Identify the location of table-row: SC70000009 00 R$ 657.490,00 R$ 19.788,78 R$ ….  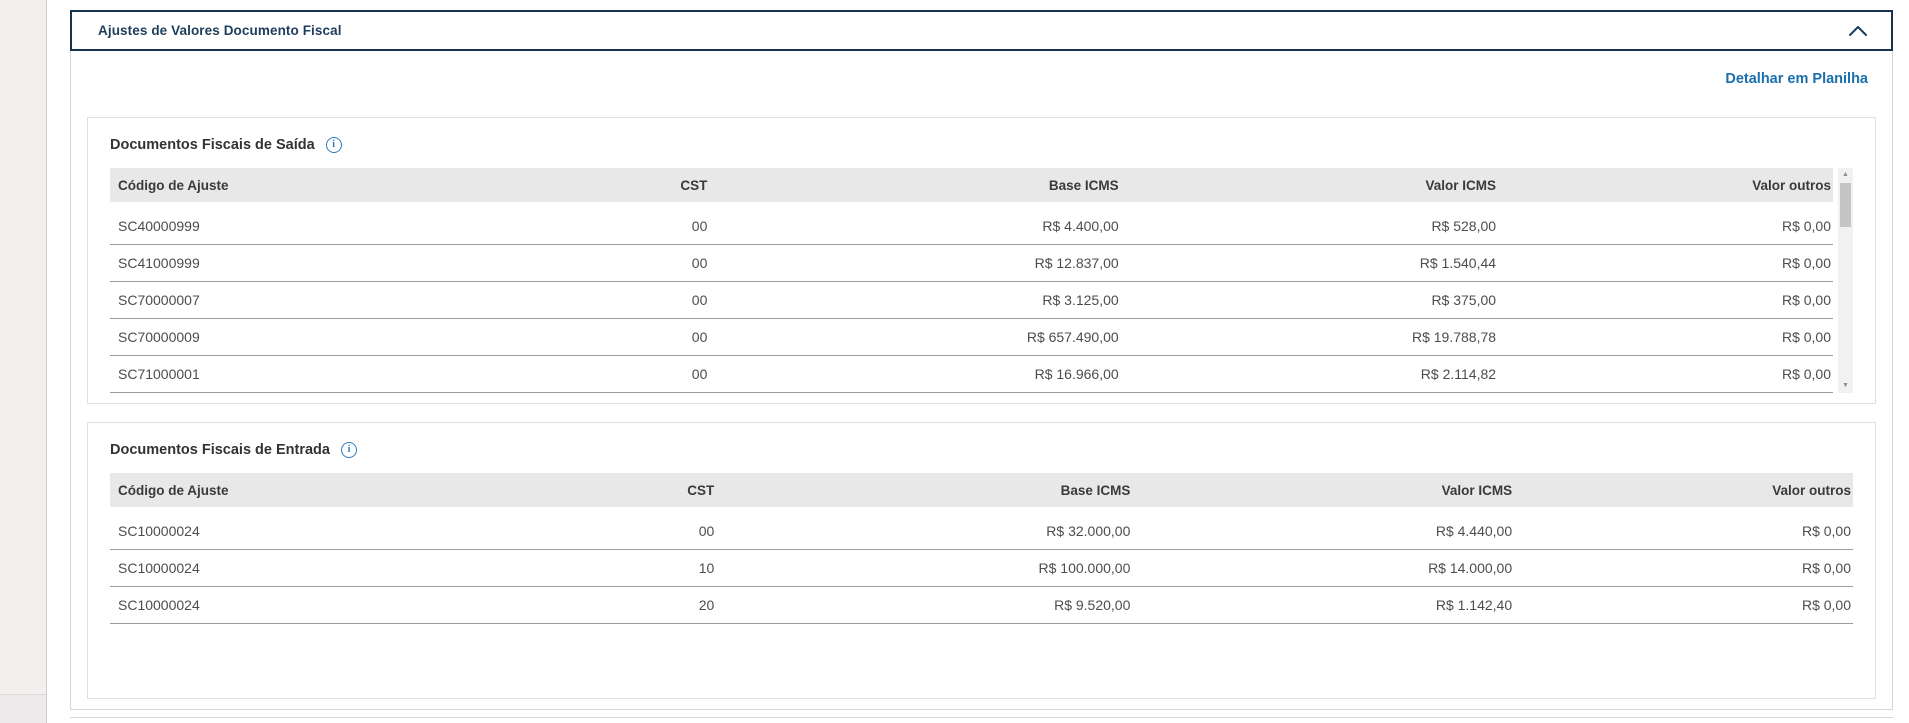
(971, 337).